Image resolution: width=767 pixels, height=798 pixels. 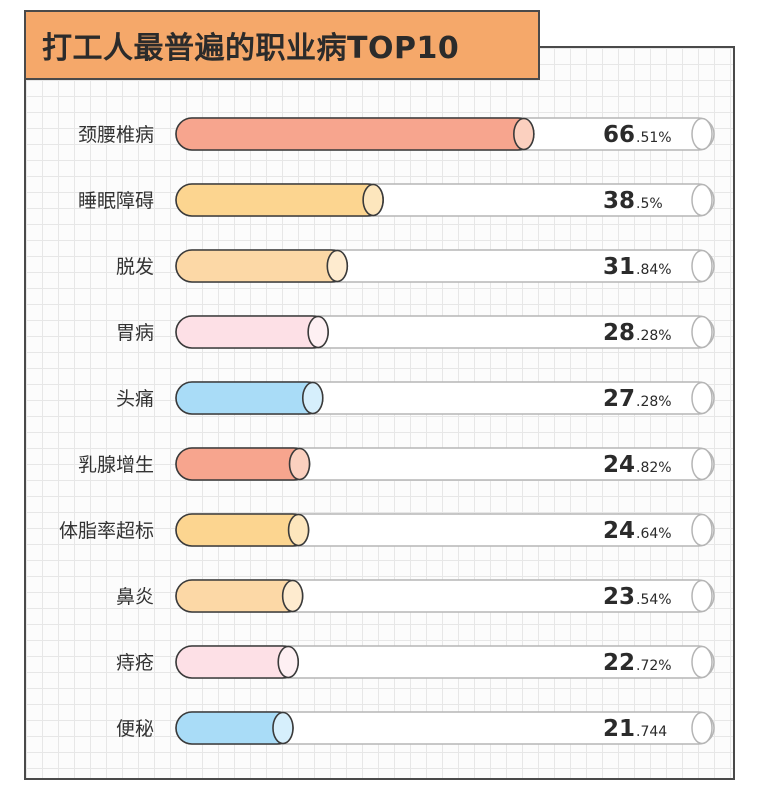 I want to click on category-label: 体脂率超标, so click(x=106, y=531).